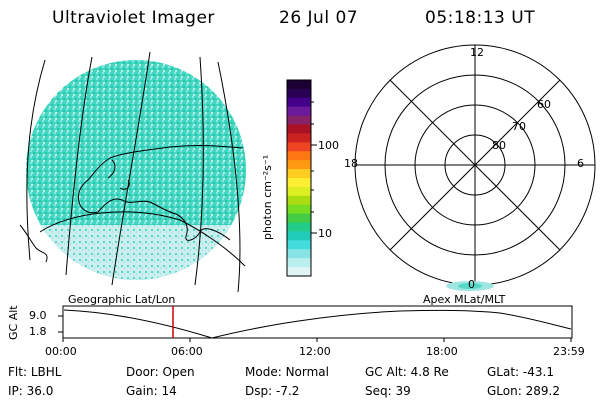 This screenshot has height=400, width=600. Describe the element at coordinates (13, 322) in the screenshot. I see `altitude-axis-title: GC Alt` at that location.